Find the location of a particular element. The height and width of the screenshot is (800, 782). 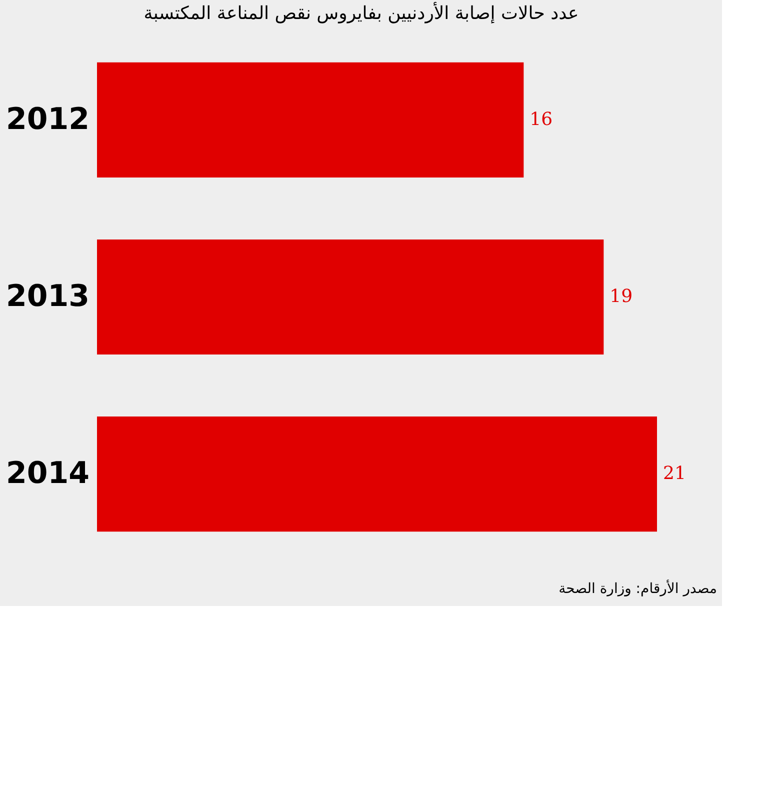

y-tick-label: 2012 is located at coordinates (48, 119).